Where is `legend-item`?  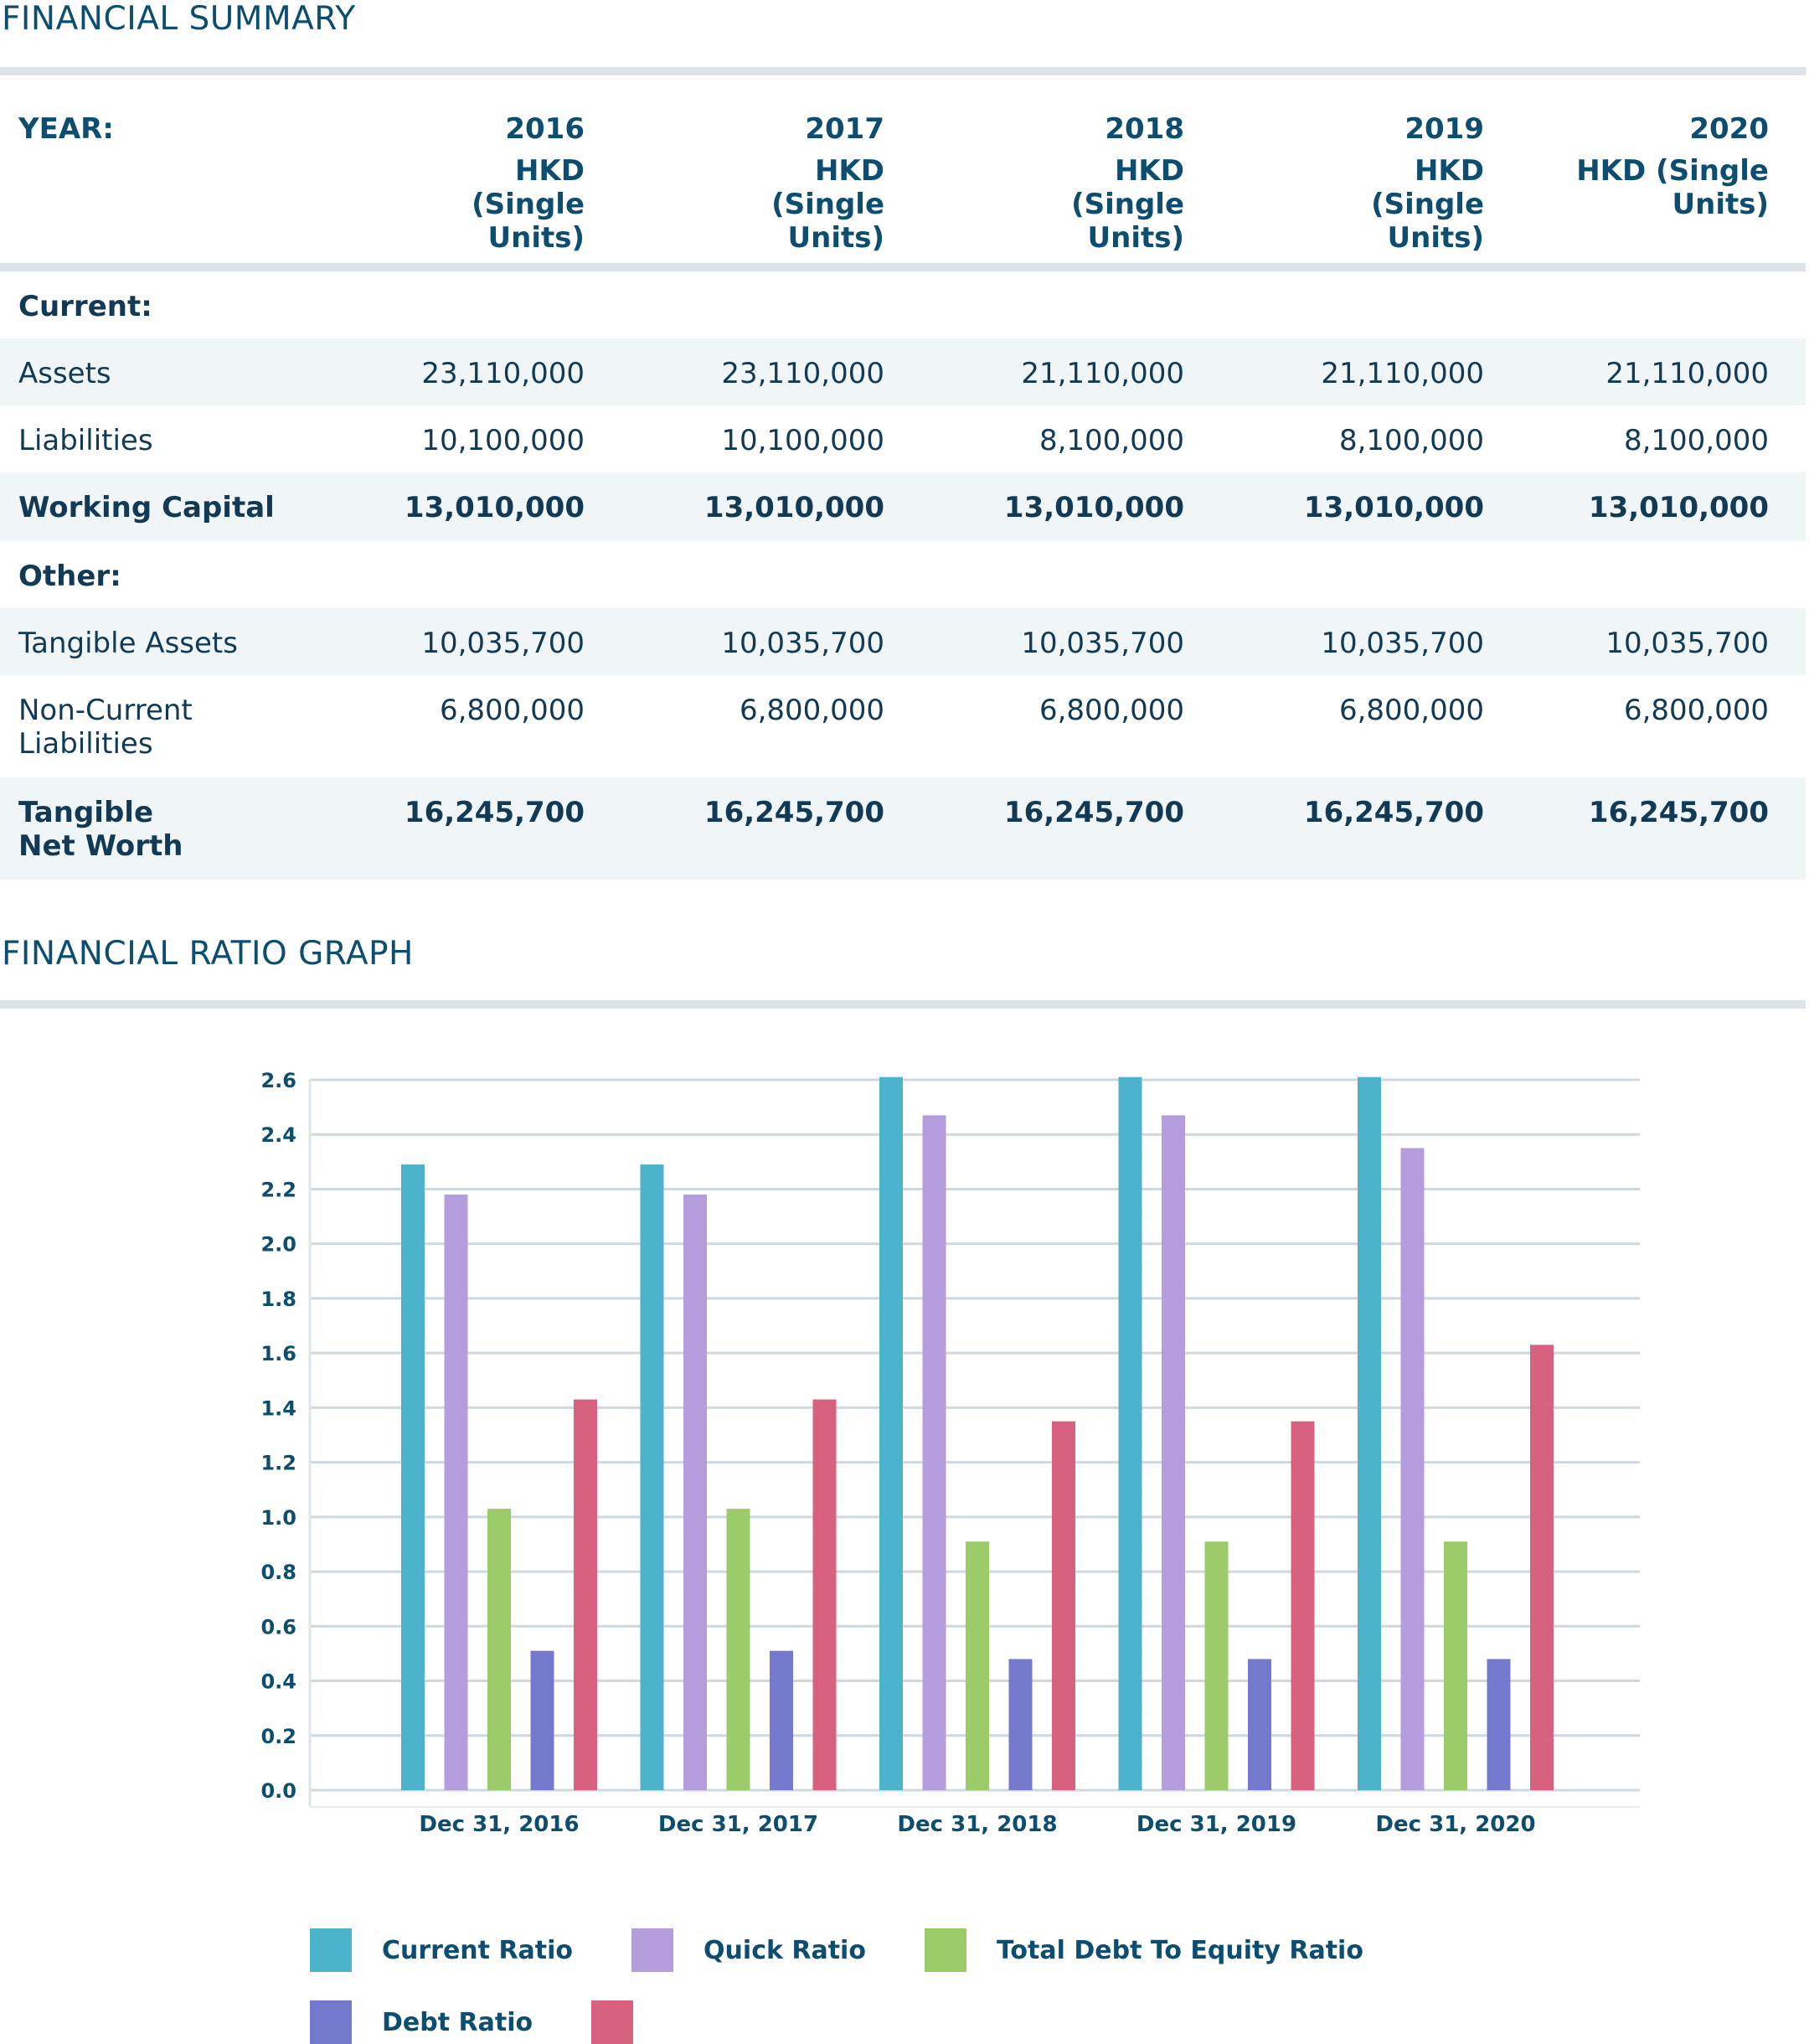
legend-item is located at coordinates (612, 2022).